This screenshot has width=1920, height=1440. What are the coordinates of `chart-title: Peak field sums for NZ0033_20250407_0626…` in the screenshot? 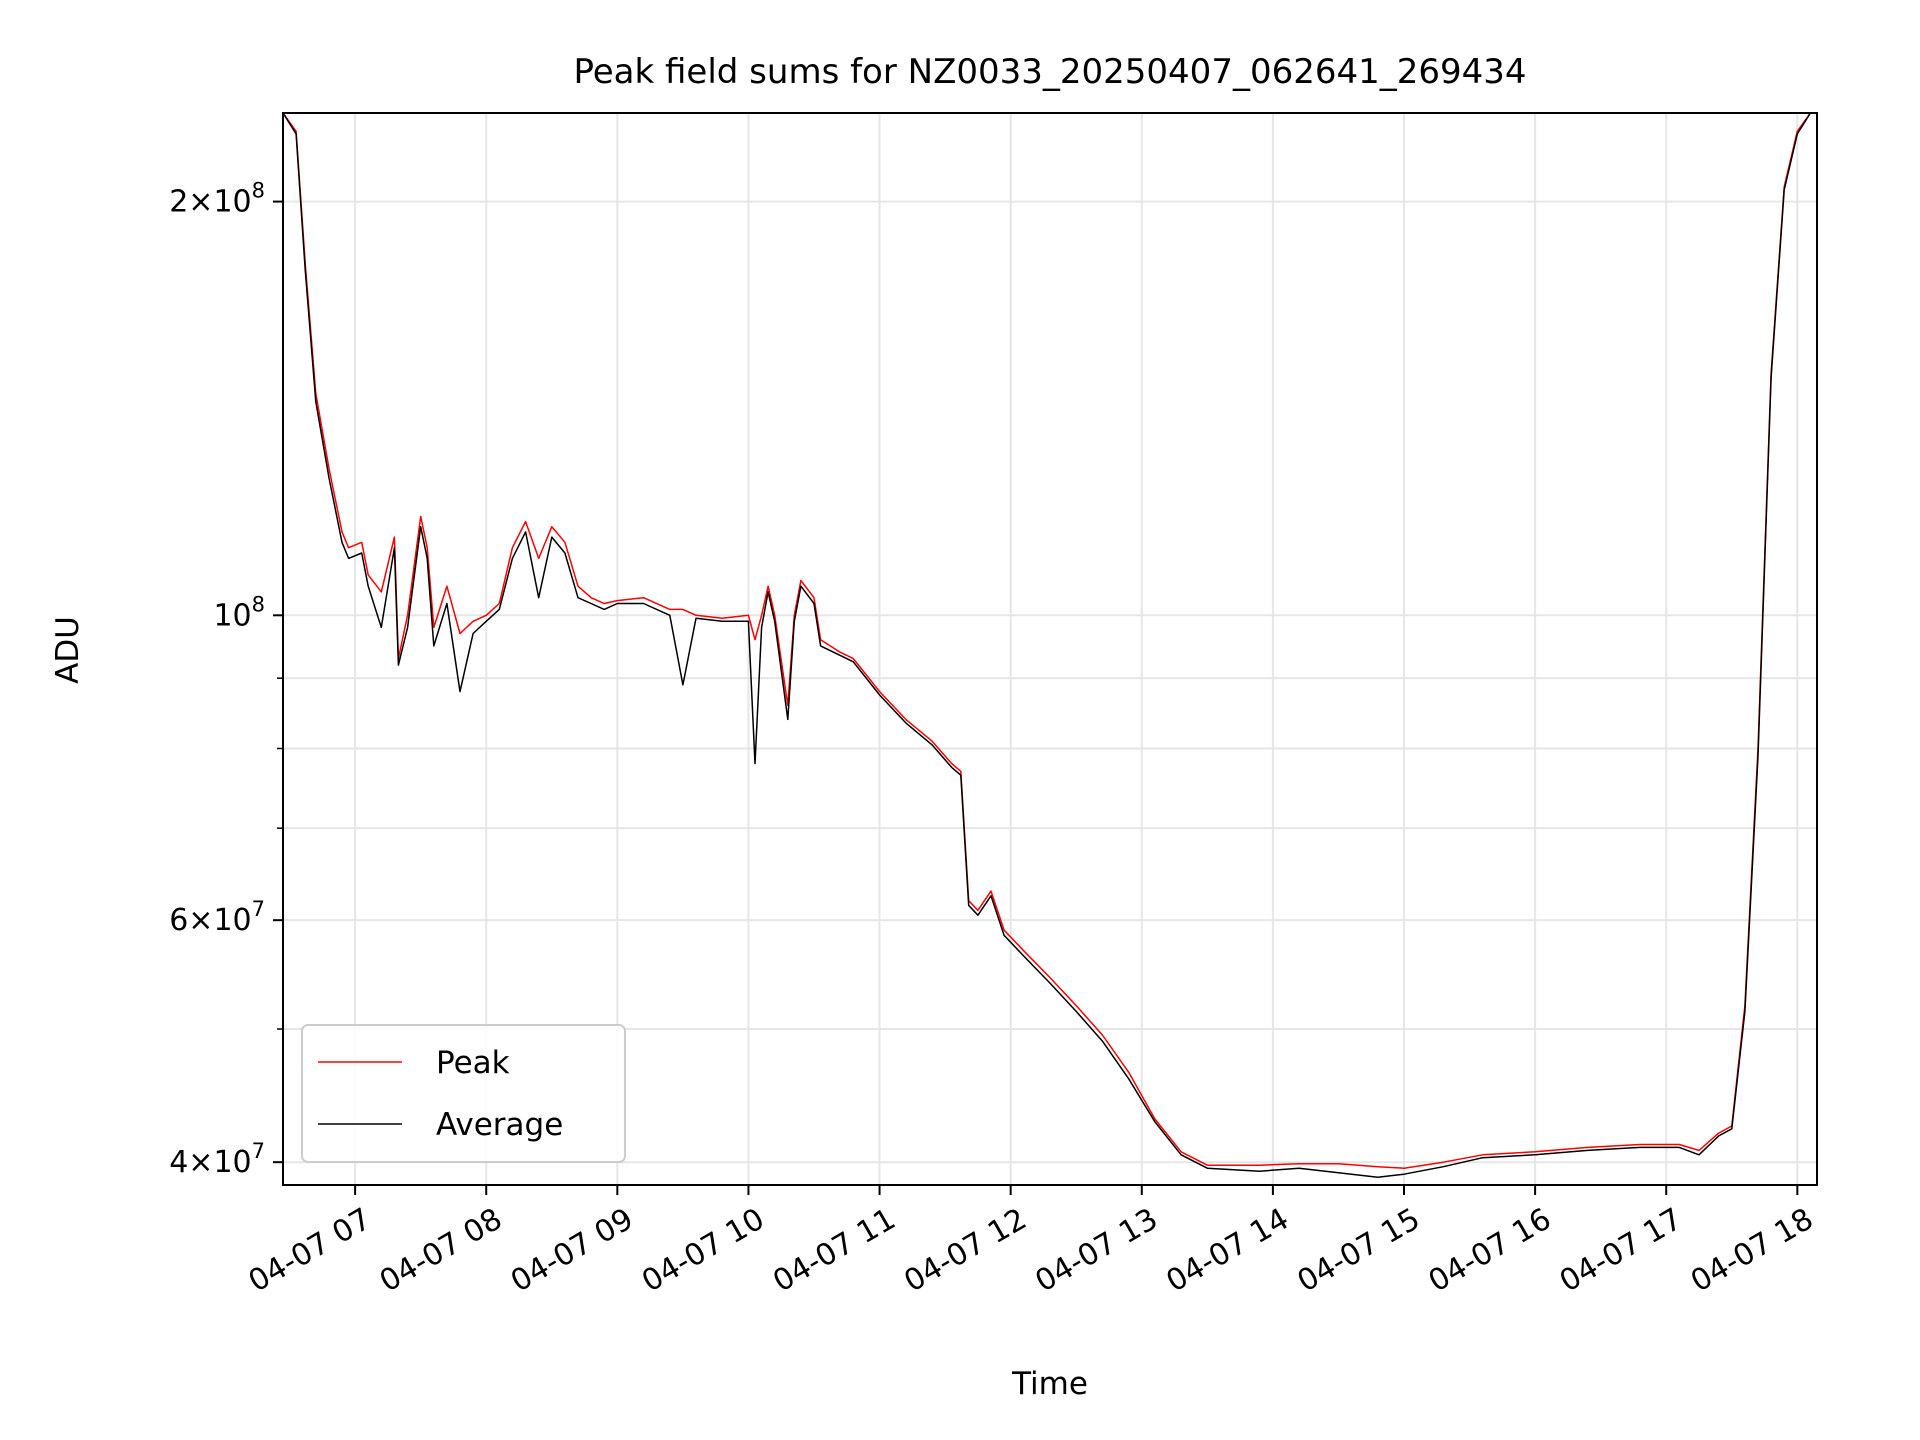 It's located at (1049, 72).